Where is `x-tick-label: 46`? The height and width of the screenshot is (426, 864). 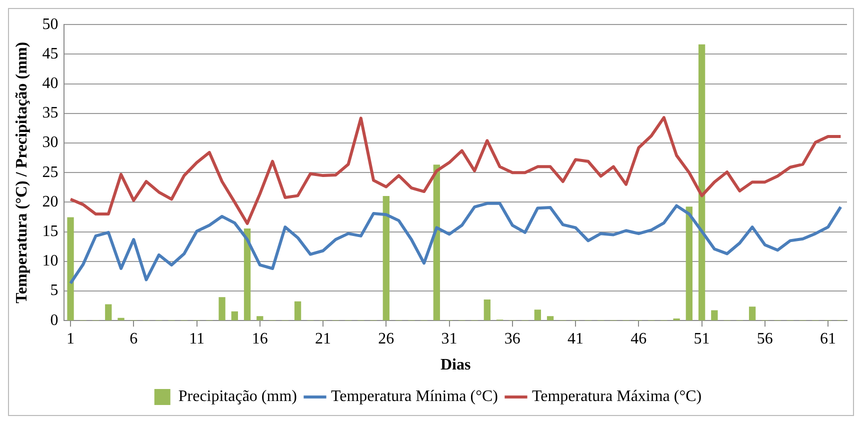
x-tick-label: 46 is located at coordinates (638, 339).